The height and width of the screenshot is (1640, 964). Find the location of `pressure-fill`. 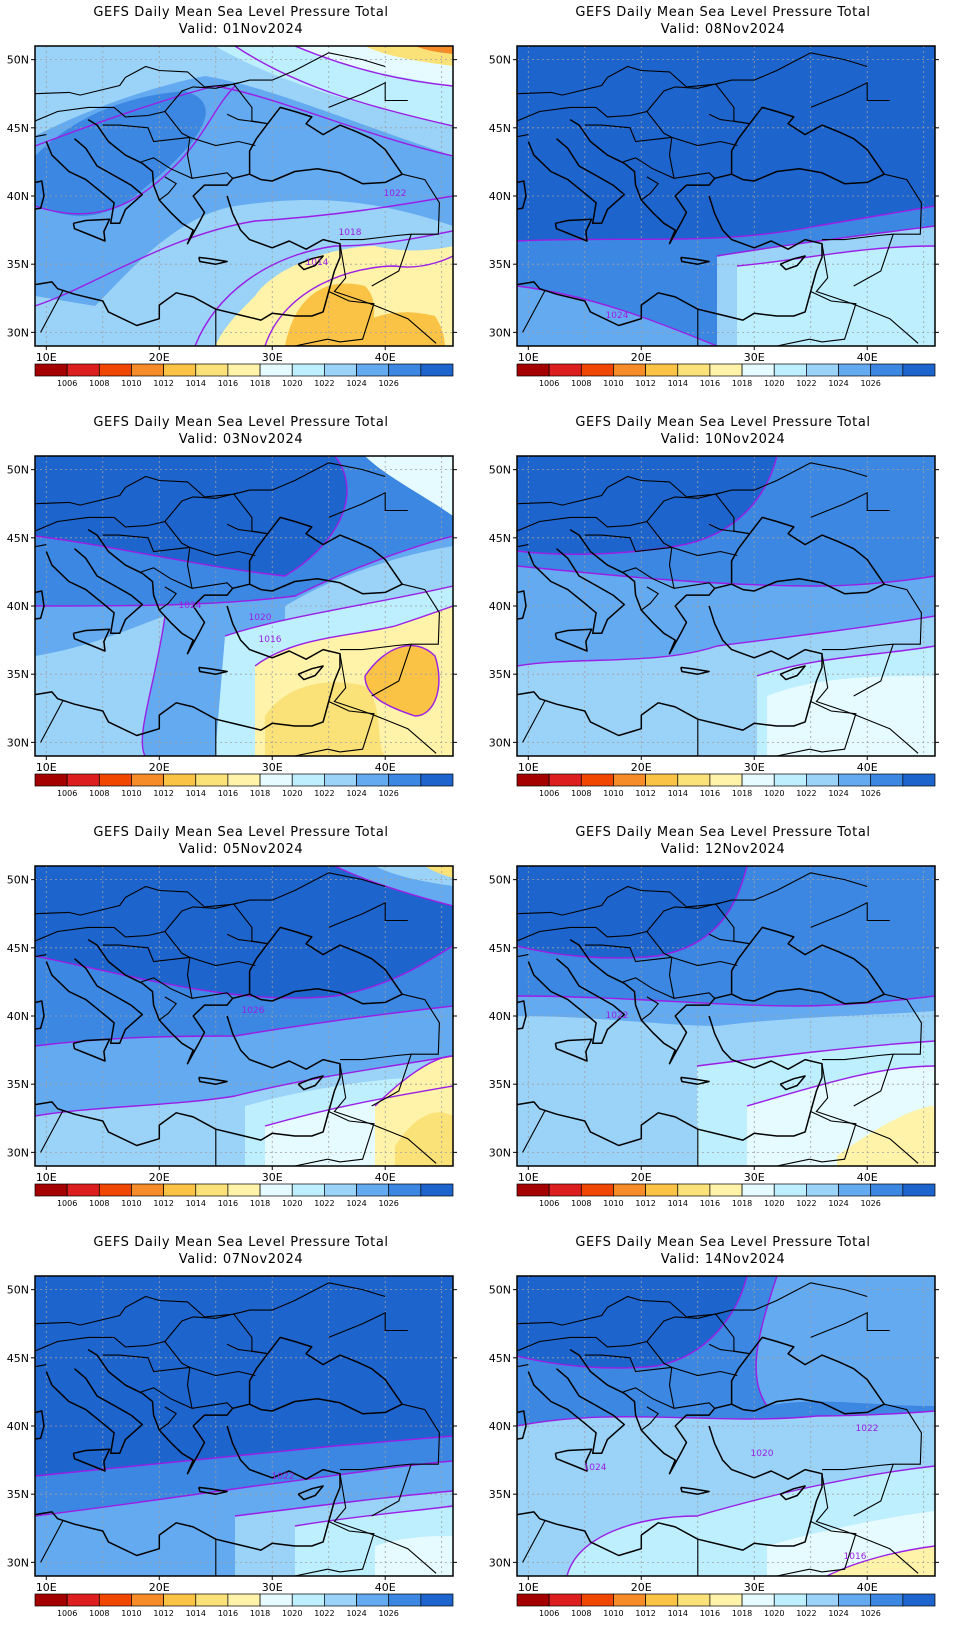

pressure-fill is located at coordinates (726, 1016).